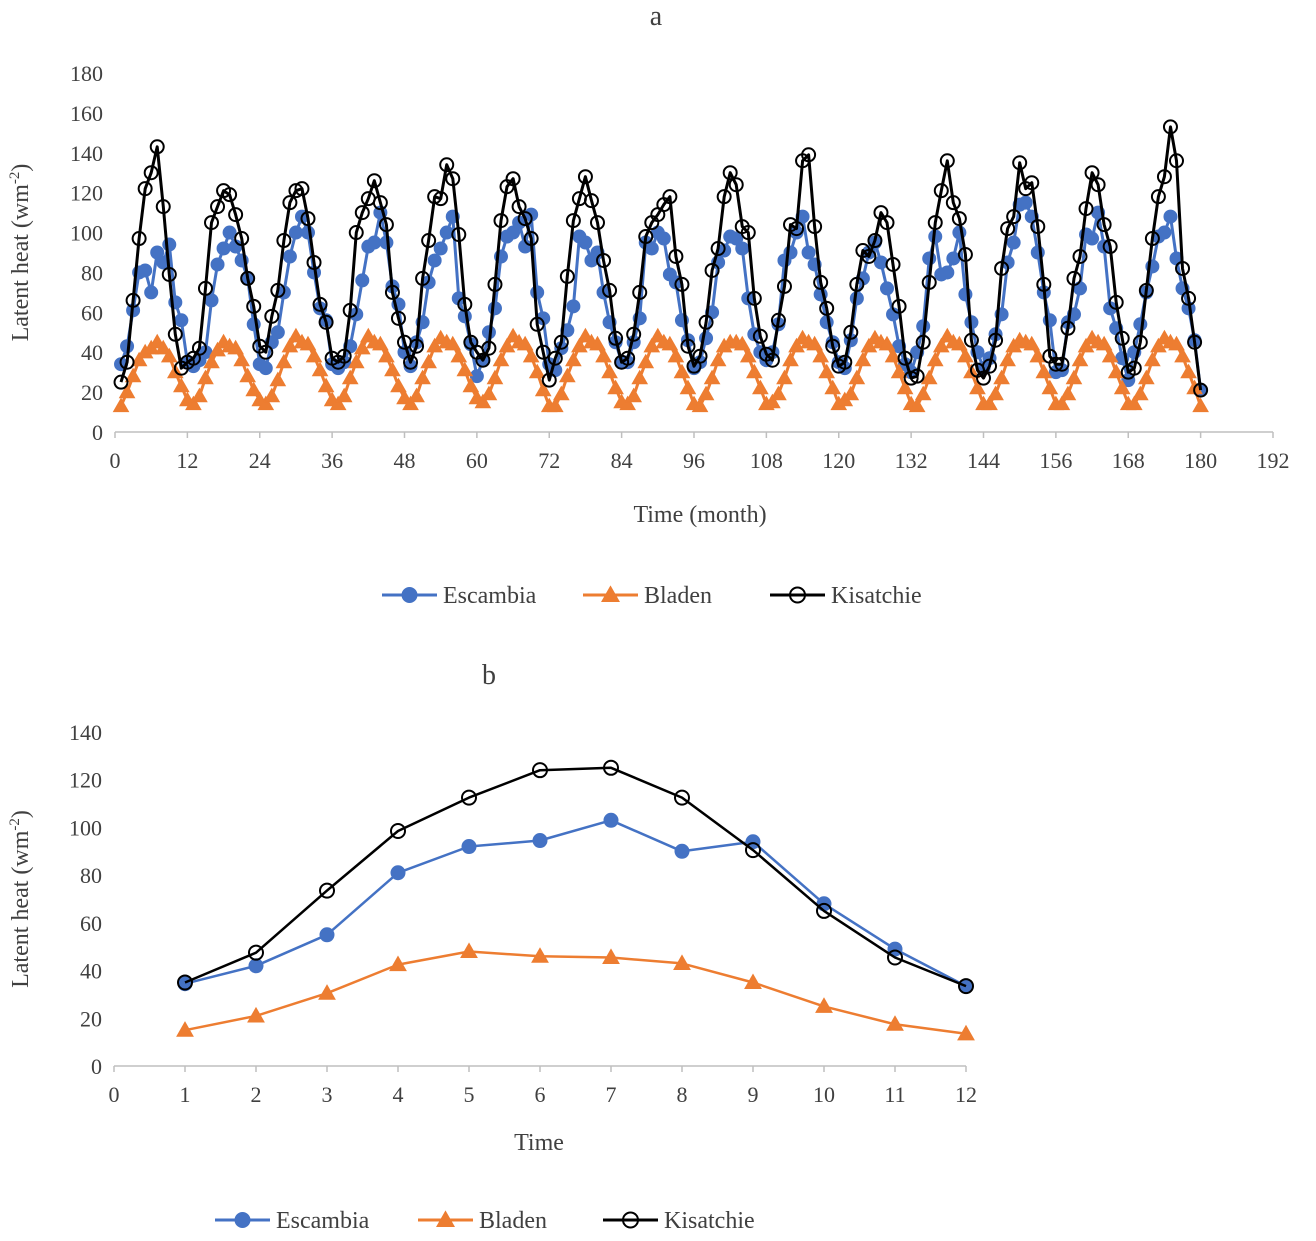 The height and width of the screenshot is (1241, 1316). Describe the element at coordinates (332, 460) in the screenshot. I see `x-tick-label: 36` at that location.